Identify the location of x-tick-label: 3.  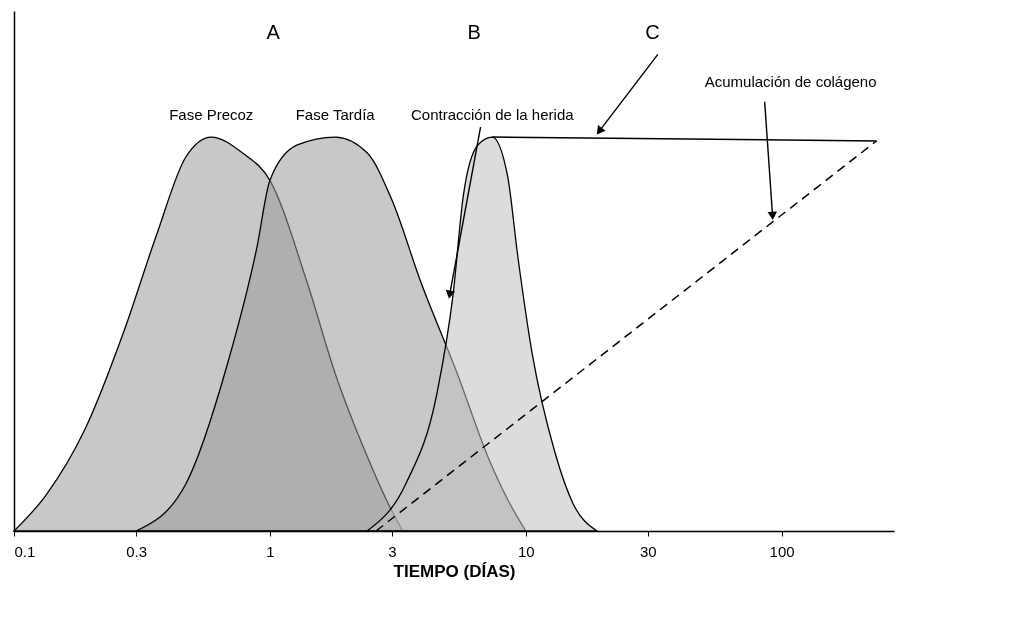
(392, 551).